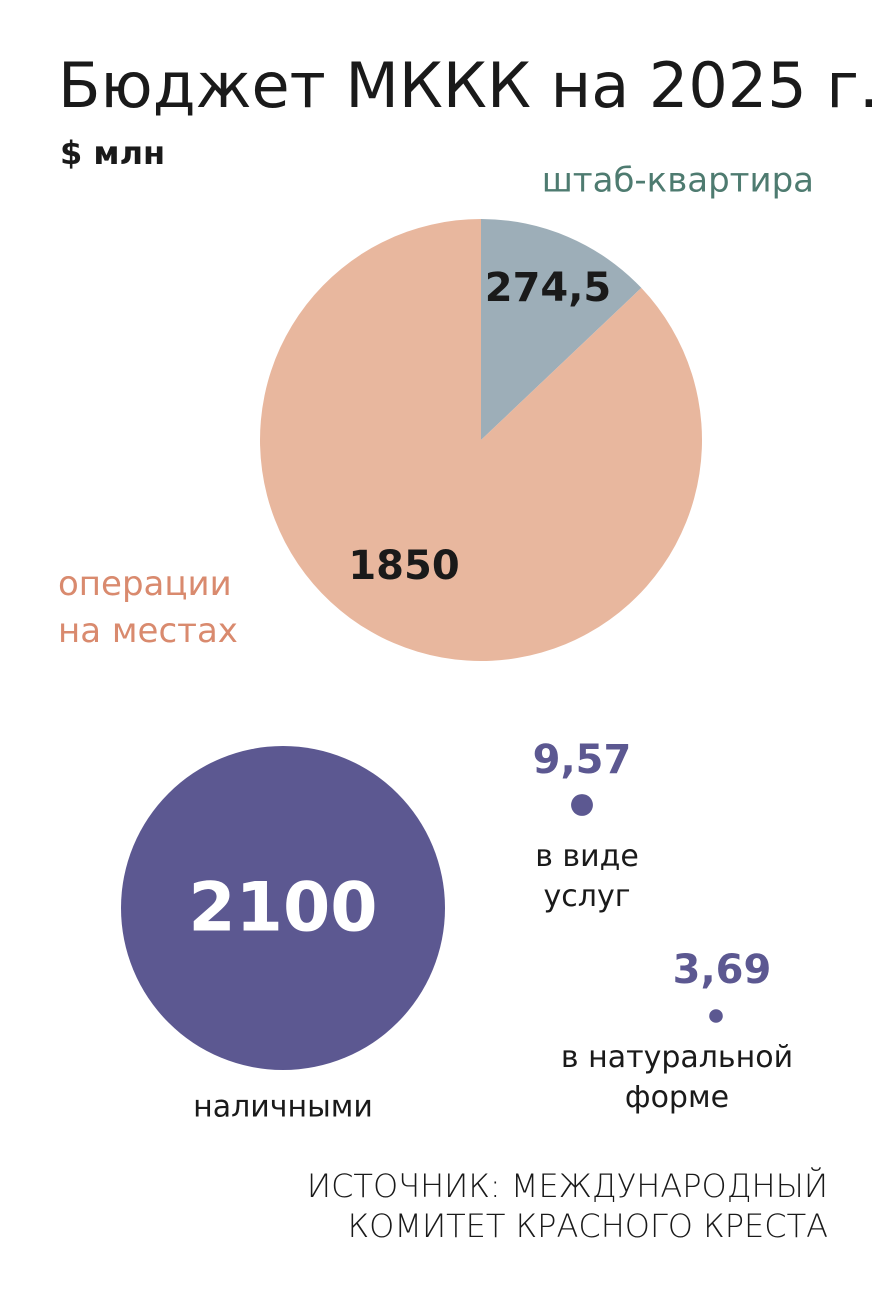 Image resolution: width=876 pixels, height=1290 pixels. I want to click on pie-slice, so click(561, 329).